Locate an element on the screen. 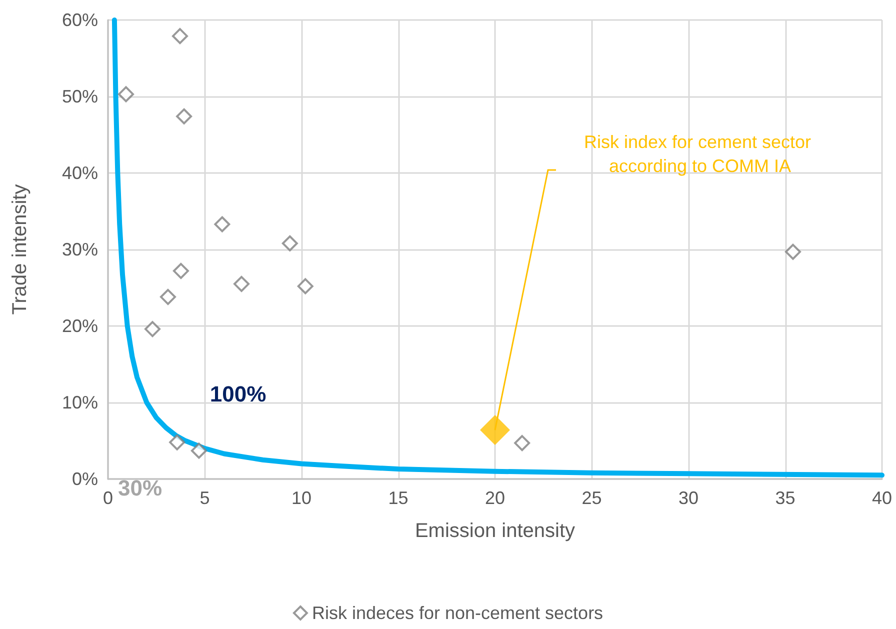  x-tick-label: 10 is located at coordinates (301, 498).